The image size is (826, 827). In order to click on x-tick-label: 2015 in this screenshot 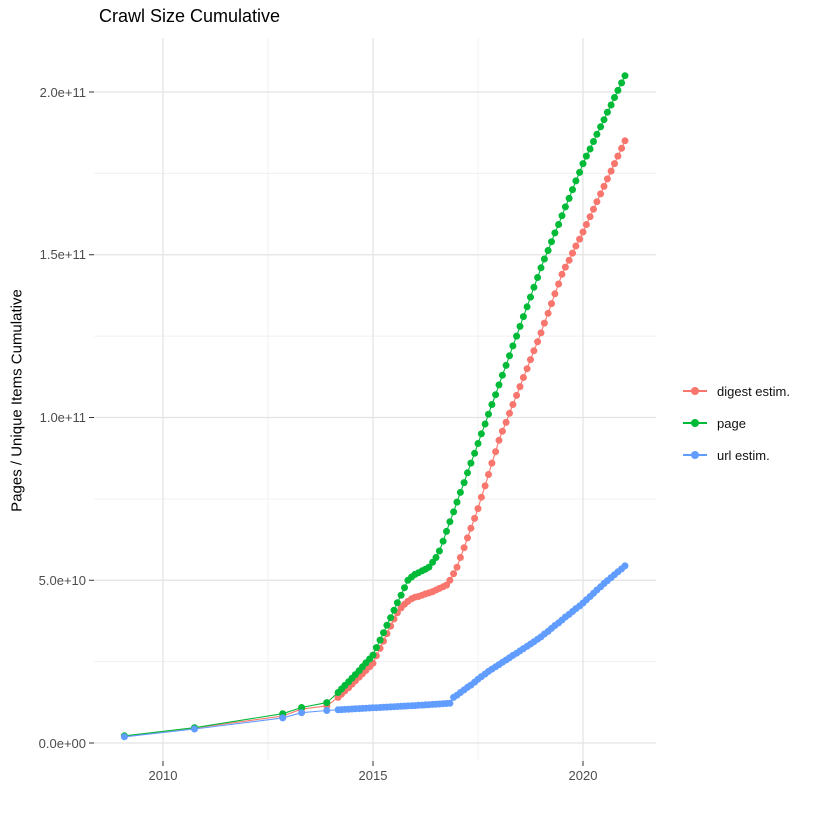, I will do `click(373, 775)`.